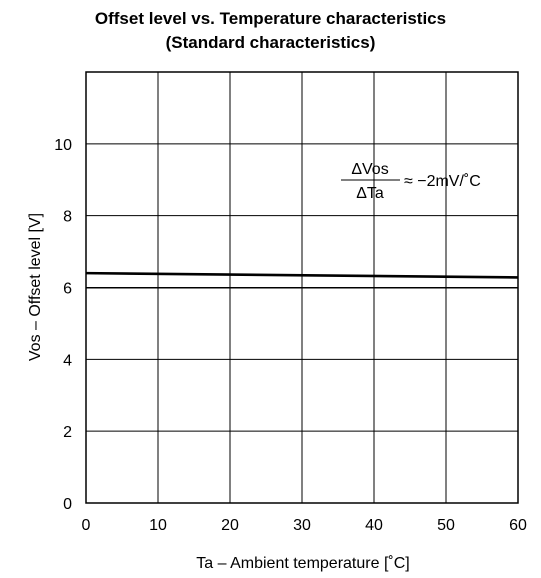  What do you see at coordinates (63, 325) in the screenshot?
I see `y-tick-labels: 0 2 4 6 8 10` at bounding box center [63, 325].